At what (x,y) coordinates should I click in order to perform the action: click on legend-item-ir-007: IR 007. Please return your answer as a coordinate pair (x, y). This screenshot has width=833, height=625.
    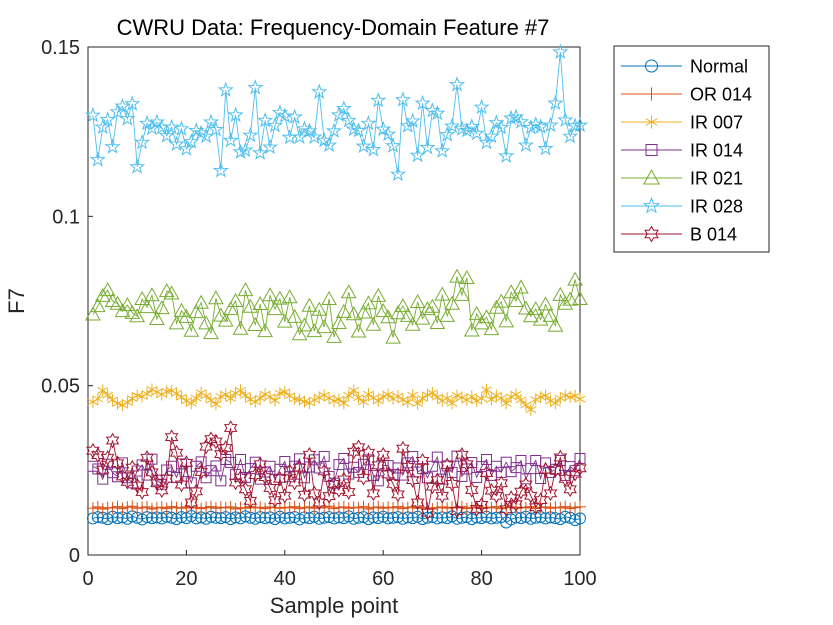
    Looking at the image, I should click on (682, 123).